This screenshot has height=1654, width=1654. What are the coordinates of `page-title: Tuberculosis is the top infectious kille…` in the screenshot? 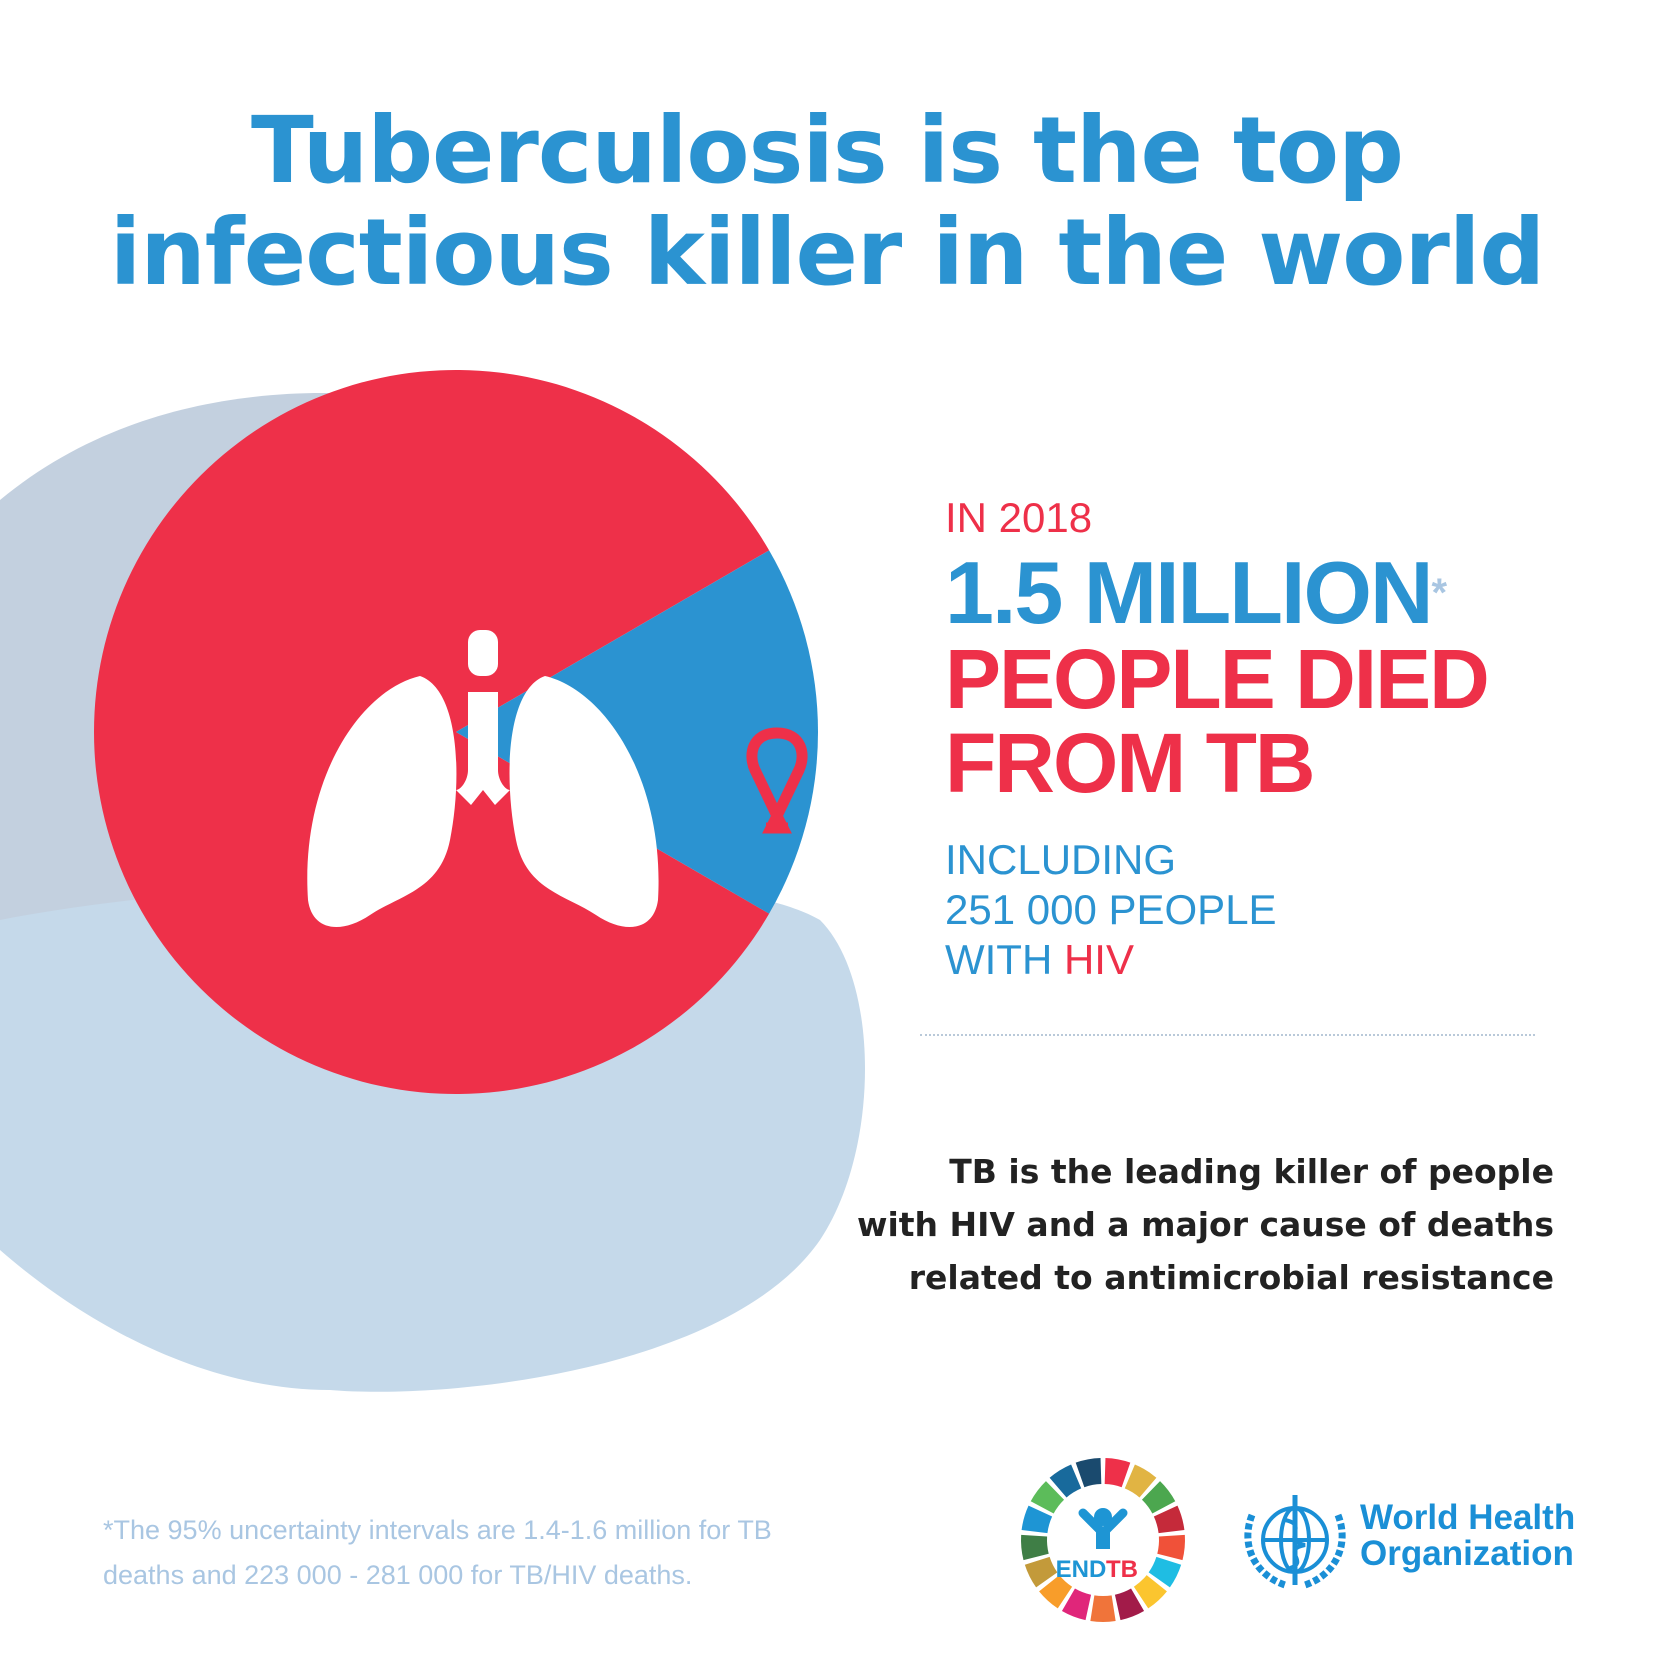 It's located at (827, 202).